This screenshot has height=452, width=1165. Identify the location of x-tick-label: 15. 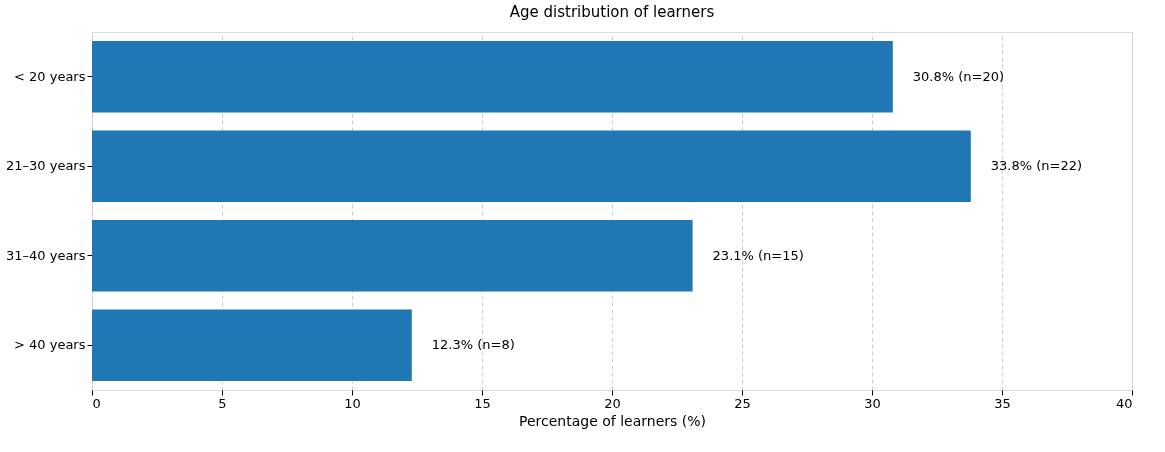
(482, 403).